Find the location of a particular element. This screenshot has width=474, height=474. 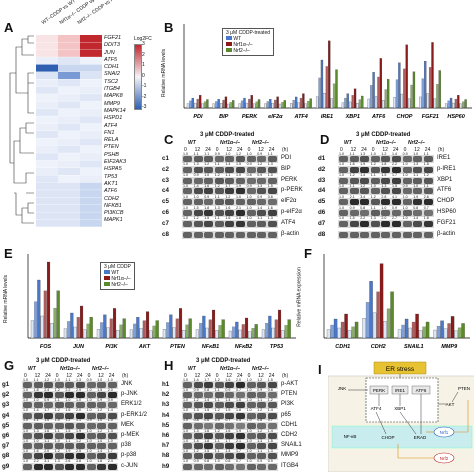

panel-i-label: I is located at coordinates (320, 369).